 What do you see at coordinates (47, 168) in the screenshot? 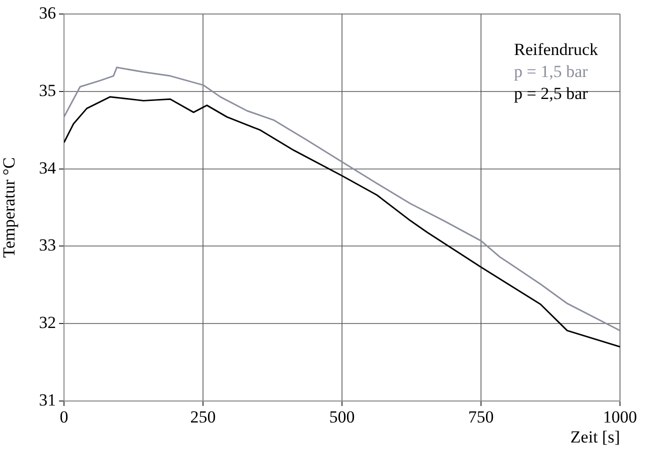
I see `y-tick-label: 34` at bounding box center [47, 168].